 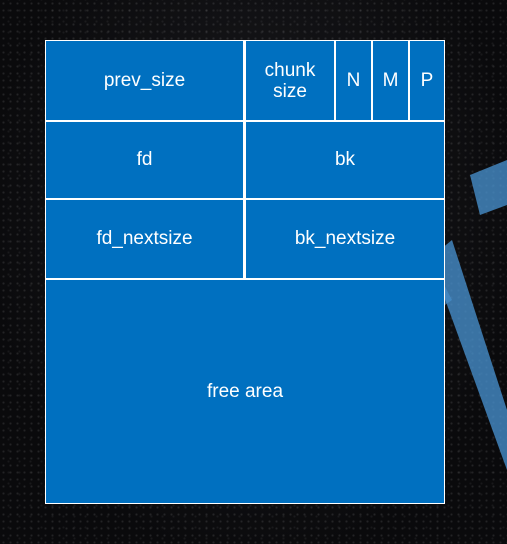 I want to click on fd-nextsize-cell: fd_nextsize, so click(x=144, y=239).